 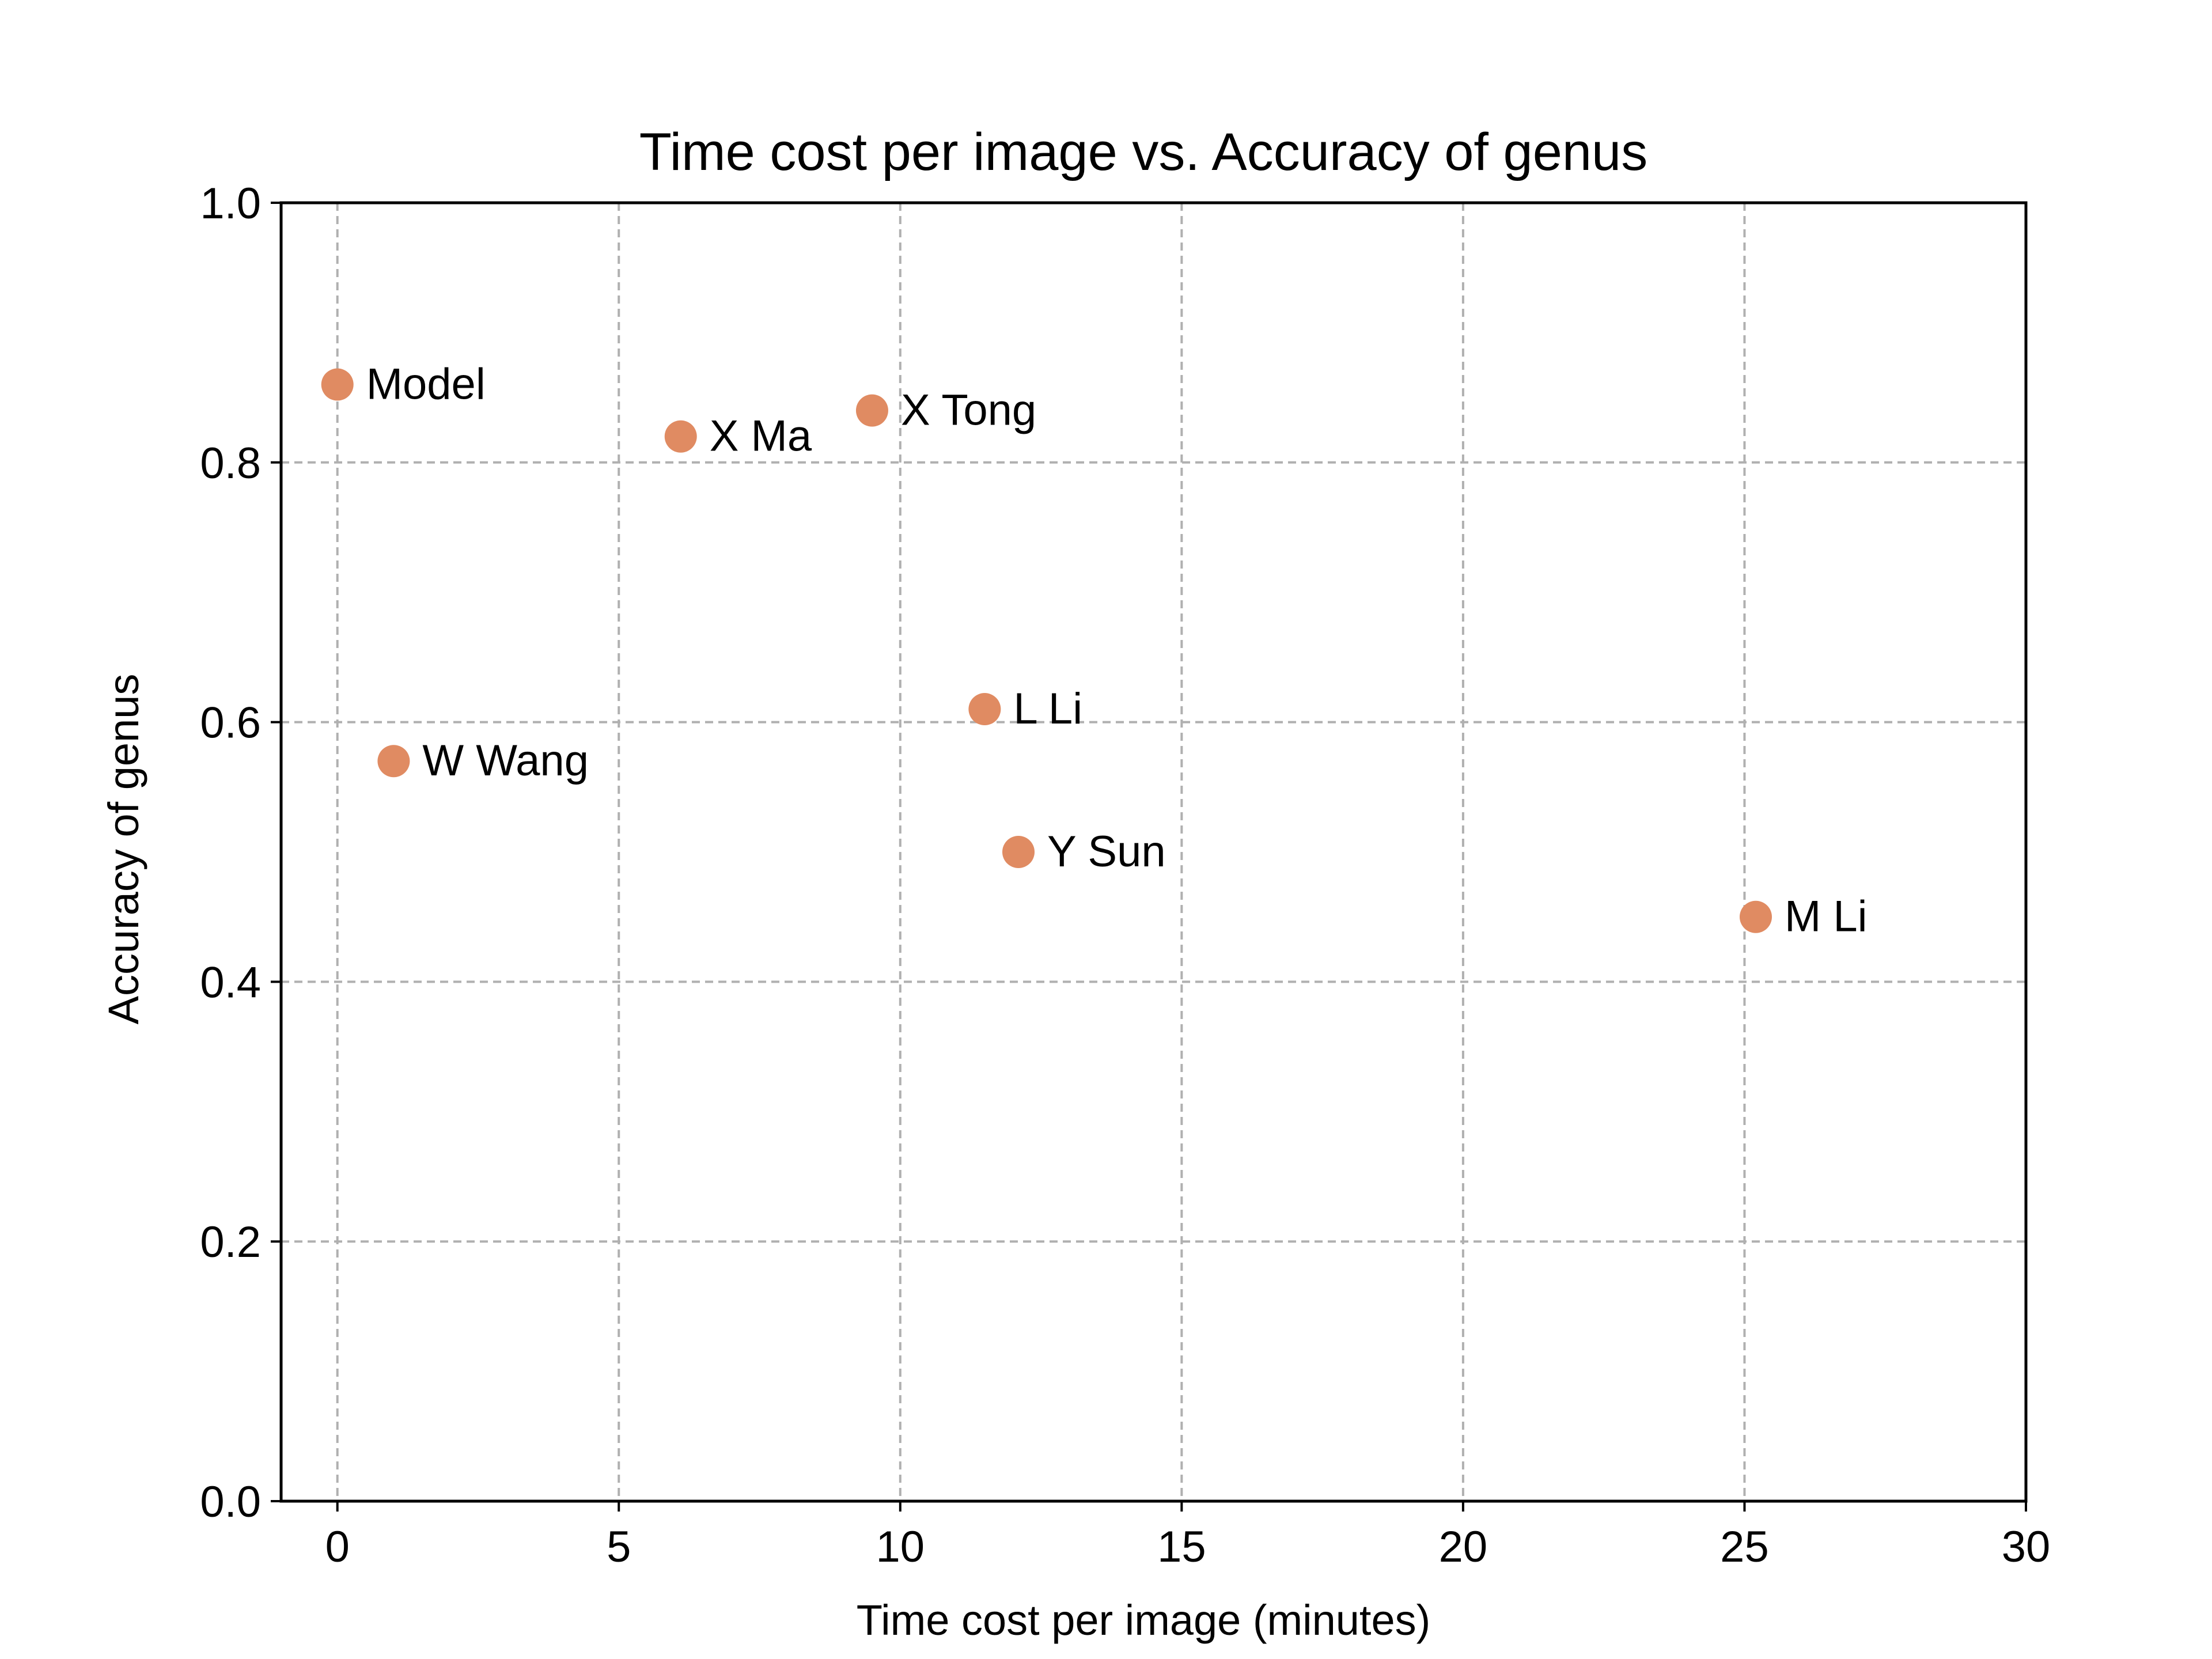 I want to click on x-axis-label: Time cost per image (minutes), so click(x=1144, y=1620).